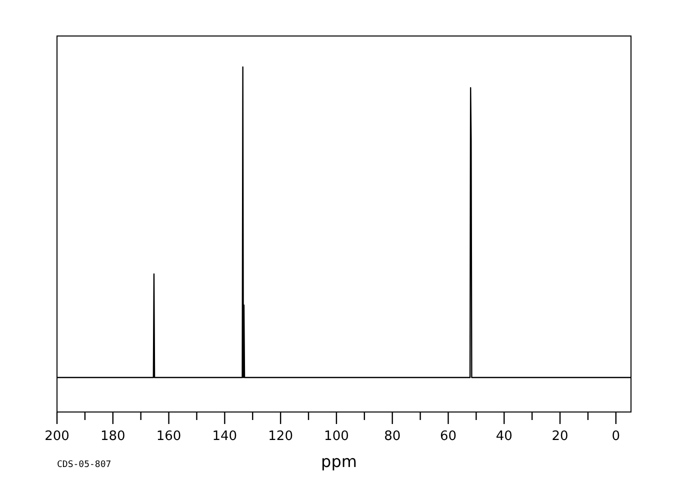 Image resolution: width=680 pixels, height=500 pixels. What do you see at coordinates (225, 436) in the screenshot?
I see `x-tick-label: 140` at bounding box center [225, 436].